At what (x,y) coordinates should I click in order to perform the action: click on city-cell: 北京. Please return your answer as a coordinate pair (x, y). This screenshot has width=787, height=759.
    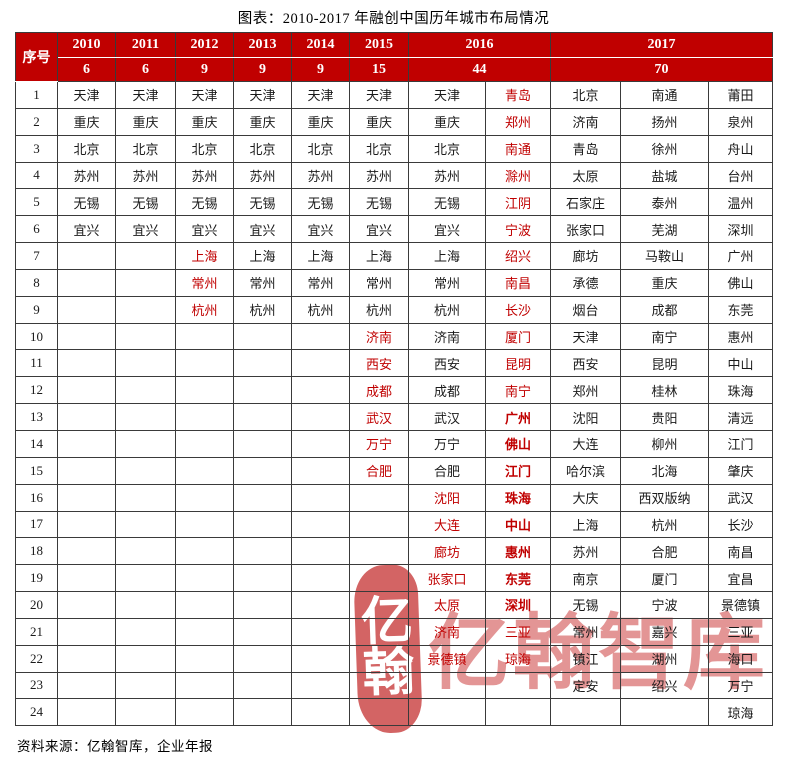
    Looking at the image, I should click on (262, 148).